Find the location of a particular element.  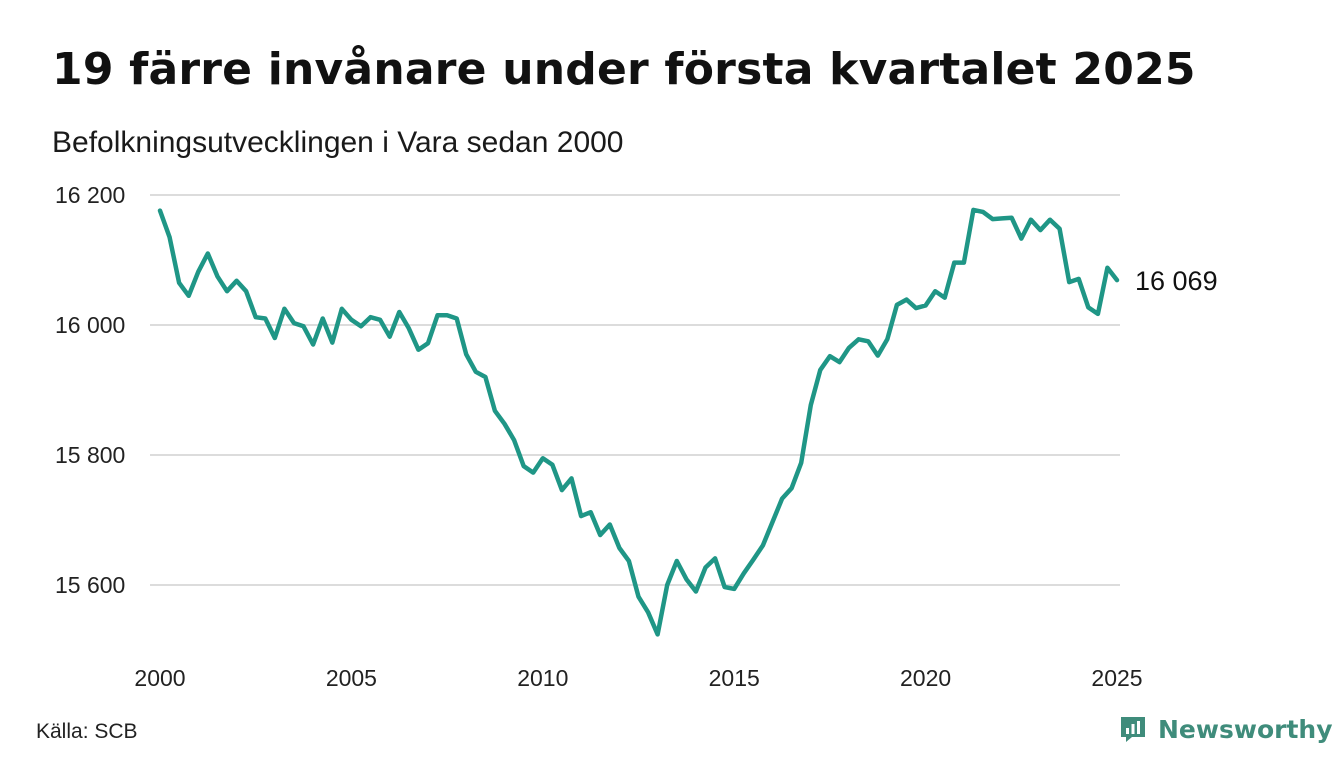

y-tick-label: 16 200 is located at coordinates (90, 195).